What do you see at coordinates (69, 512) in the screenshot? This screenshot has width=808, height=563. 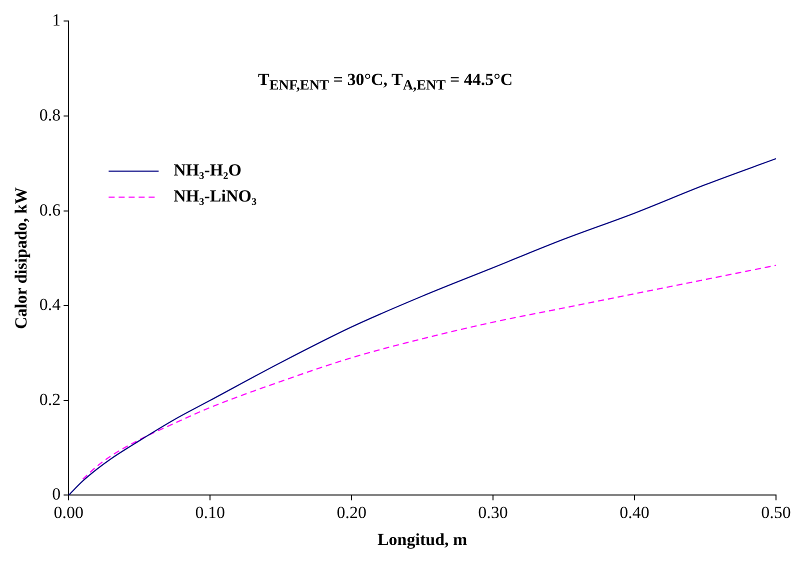 I see `x-tick-label: 0.00` at bounding box center [69, 512].